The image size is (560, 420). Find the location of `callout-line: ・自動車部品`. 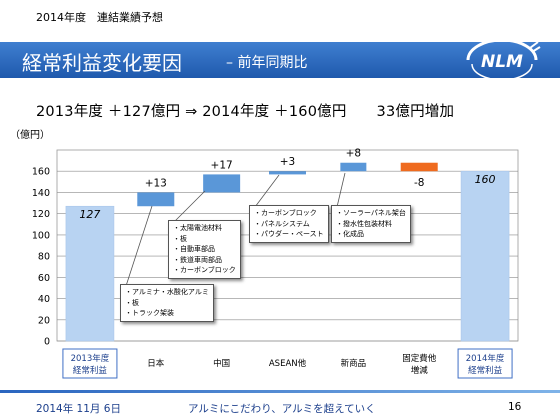

callout-line: ・自動車部品 is located at coordinates (194, 249).